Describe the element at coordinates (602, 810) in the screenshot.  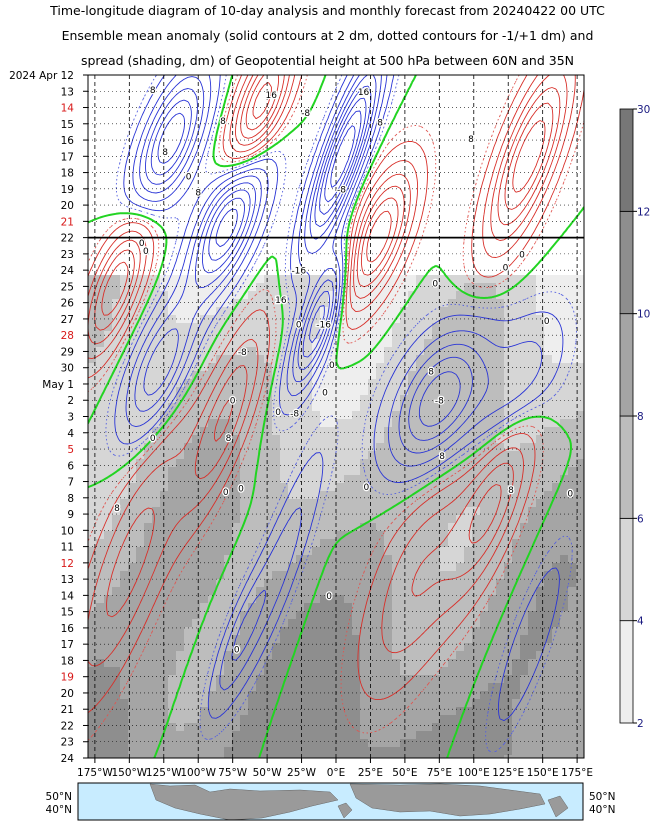
I see `map-lat-label-right: 40°N` at that location.